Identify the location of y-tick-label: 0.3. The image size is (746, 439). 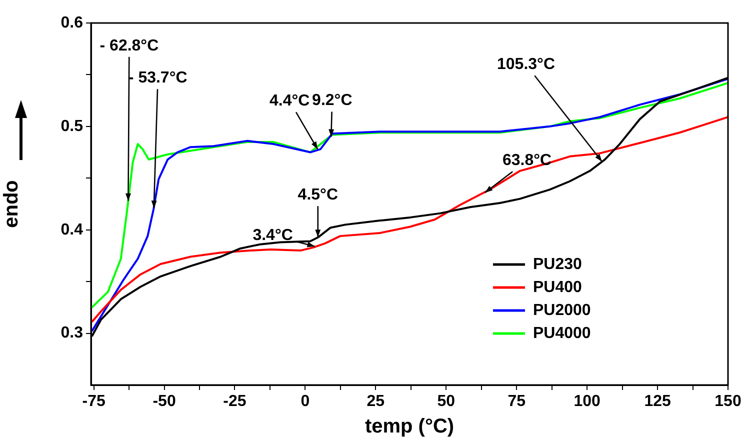
(72, 333).